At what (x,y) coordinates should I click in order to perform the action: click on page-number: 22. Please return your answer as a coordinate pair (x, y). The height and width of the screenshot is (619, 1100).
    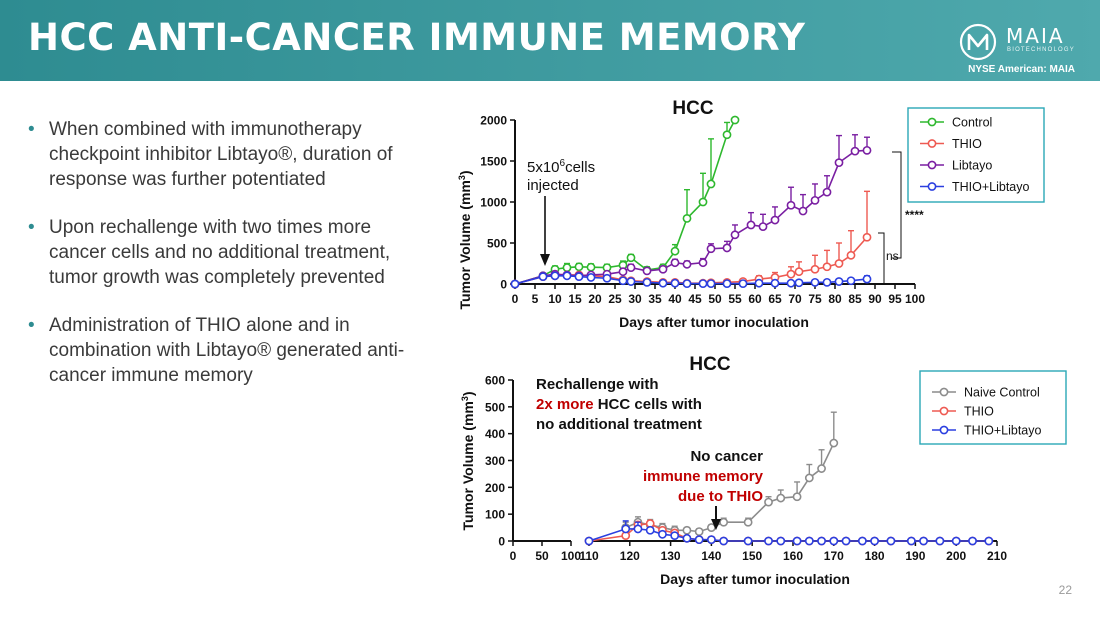
    Looking at the image, I should click on (1065, 590).